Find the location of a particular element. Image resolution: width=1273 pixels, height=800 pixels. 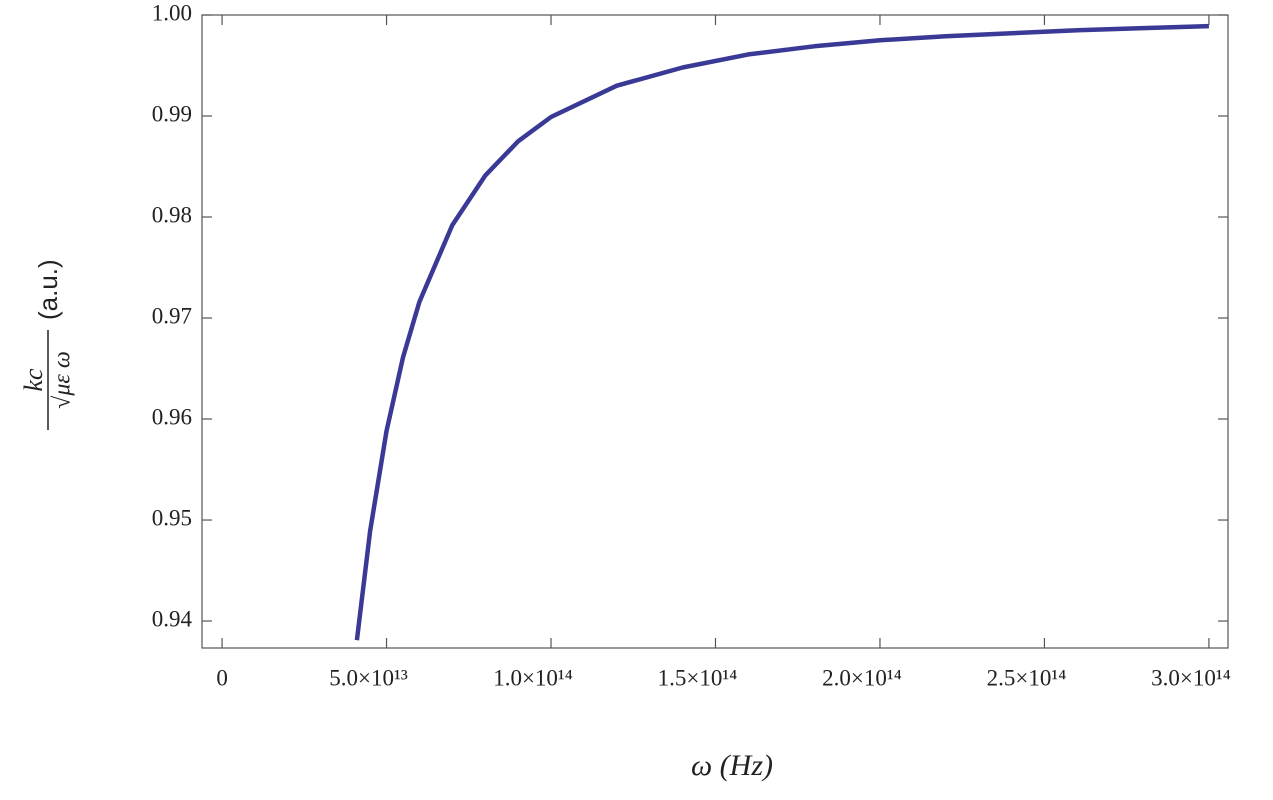

x-tick-label: 3.0×10¹⁴ is located at coordinates (1191, 677).